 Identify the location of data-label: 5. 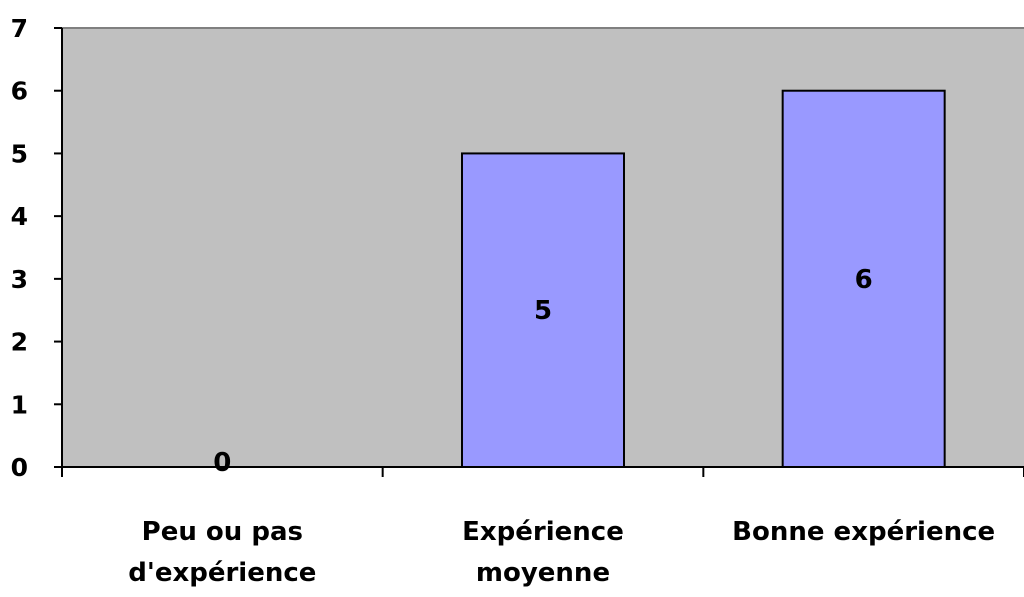
(543, 311).